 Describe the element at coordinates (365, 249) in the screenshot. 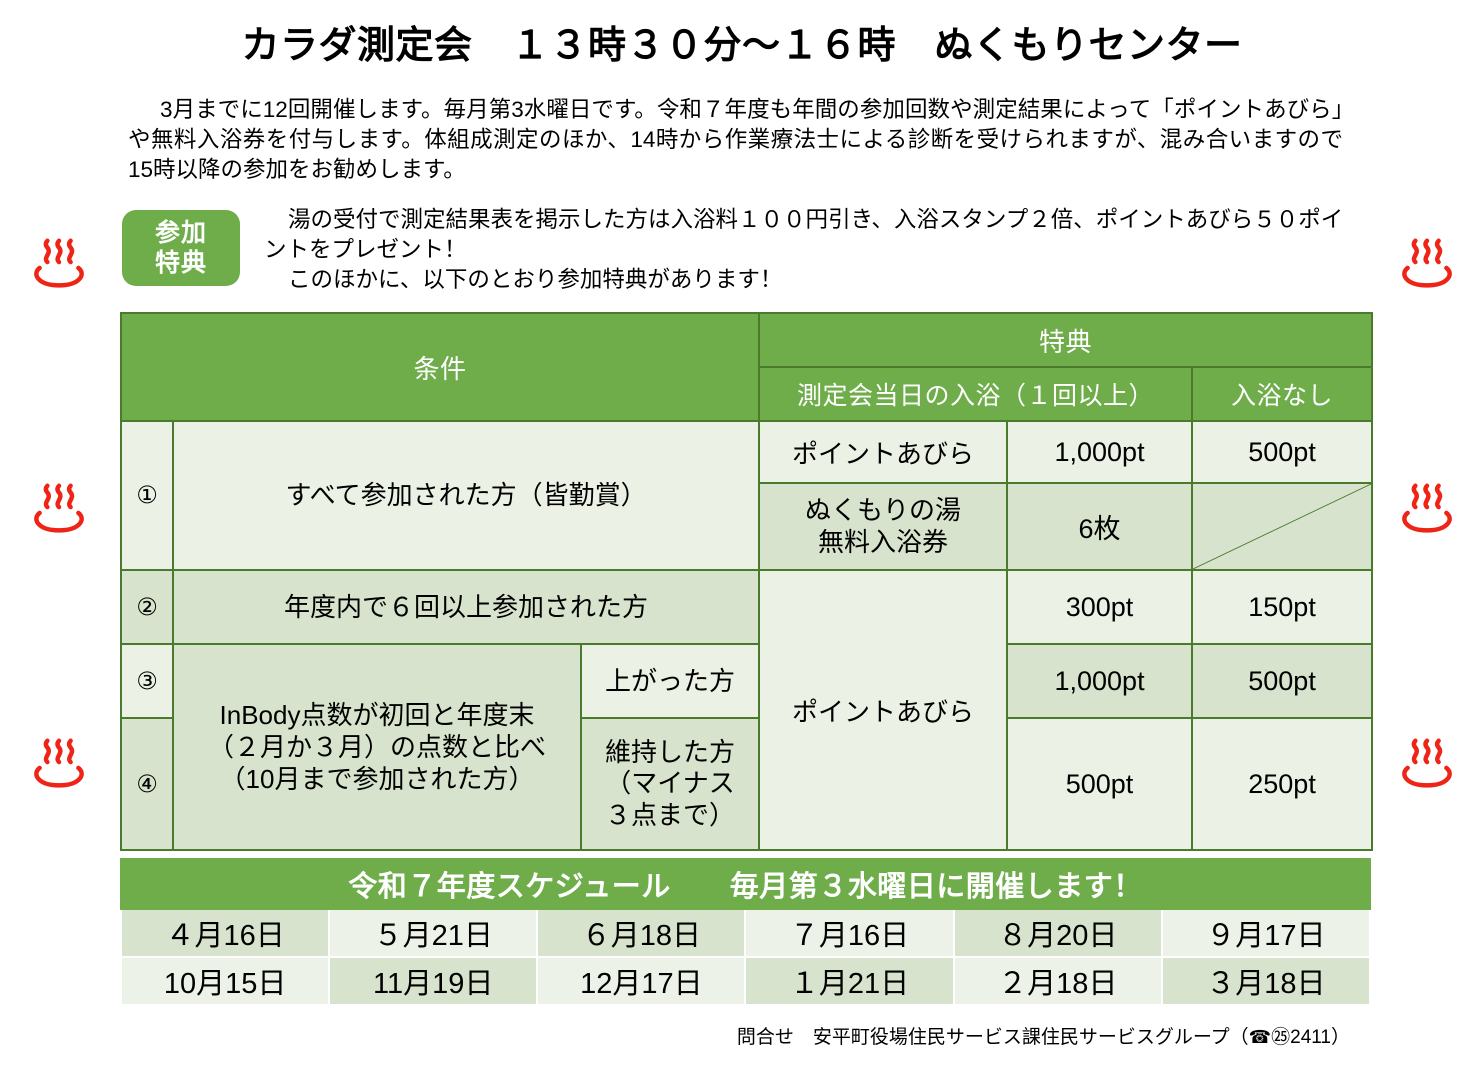

I see `benefit-description-line-2: ントをプレゼント！` at that location.